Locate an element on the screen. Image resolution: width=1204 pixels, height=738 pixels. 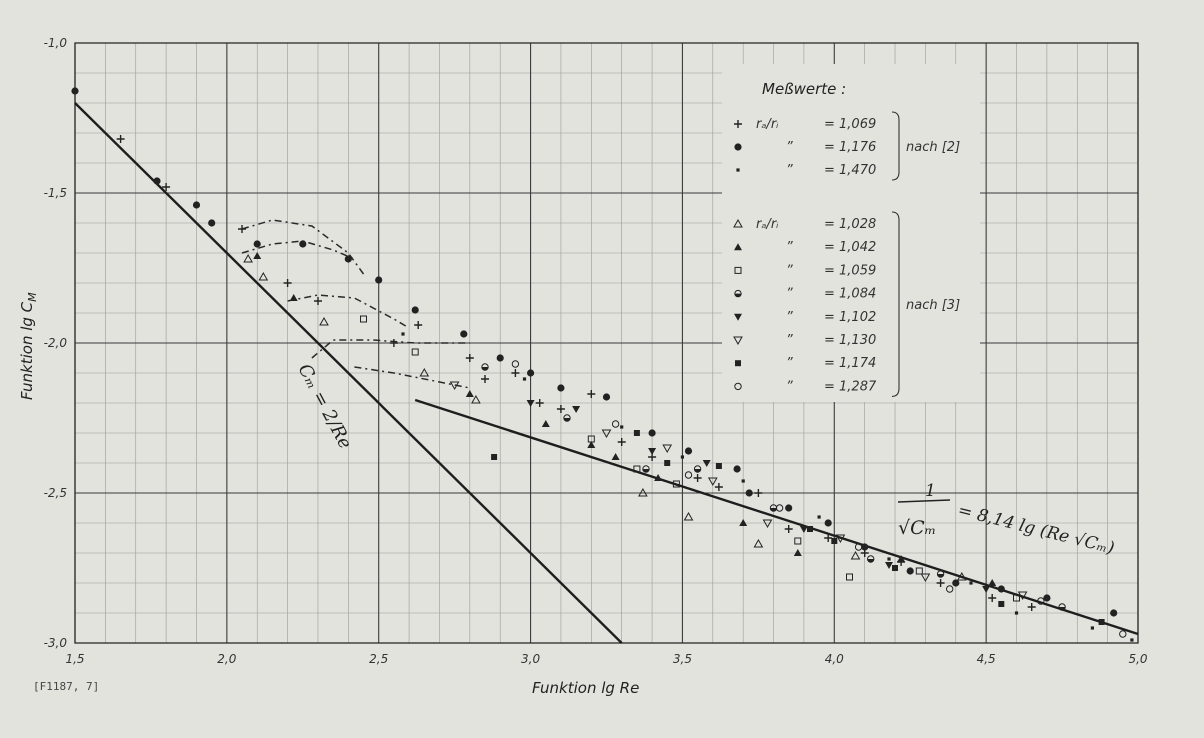
legend-value-label: = 1,287 is located at coordinates (850, 386).